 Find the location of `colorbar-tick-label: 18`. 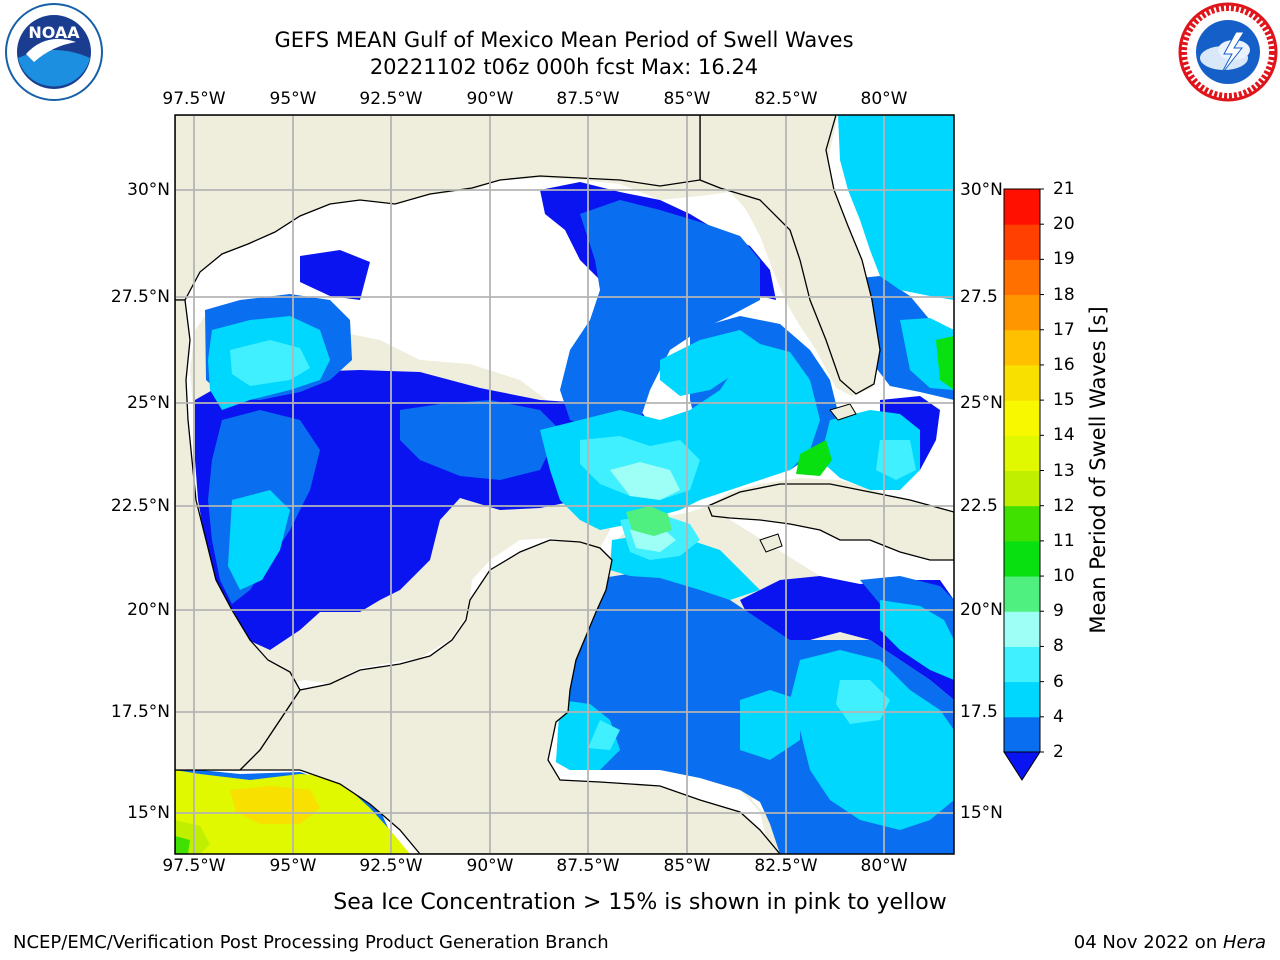

colorbar-tick-label: 18 is located at coordinates (1064, 294).